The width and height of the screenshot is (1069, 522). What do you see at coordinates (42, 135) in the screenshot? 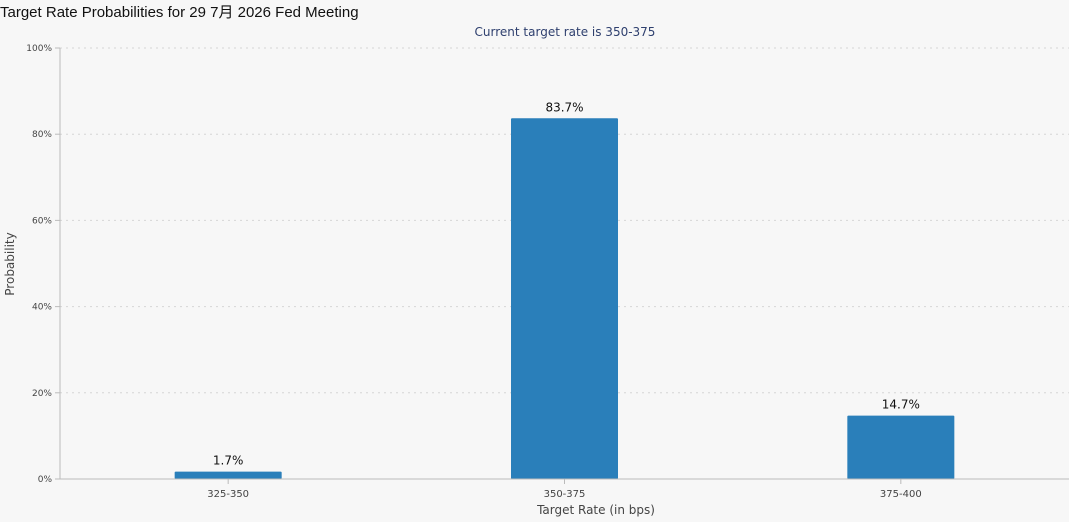
I see `y-tick-label: 80%` at bounding box center [42, 135].